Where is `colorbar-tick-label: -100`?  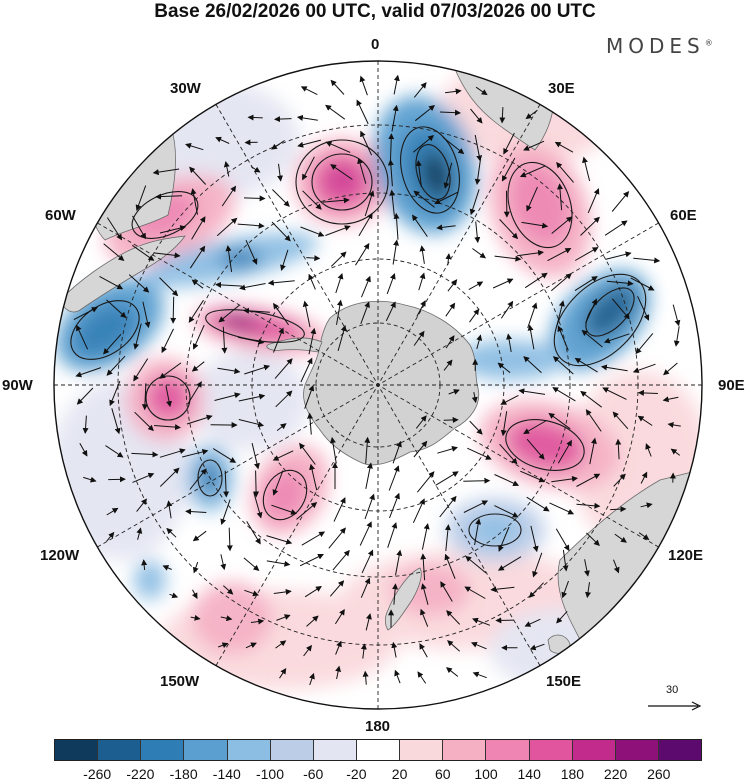 colorbar-tick-label: -100 is located at coordinates (270, 774).